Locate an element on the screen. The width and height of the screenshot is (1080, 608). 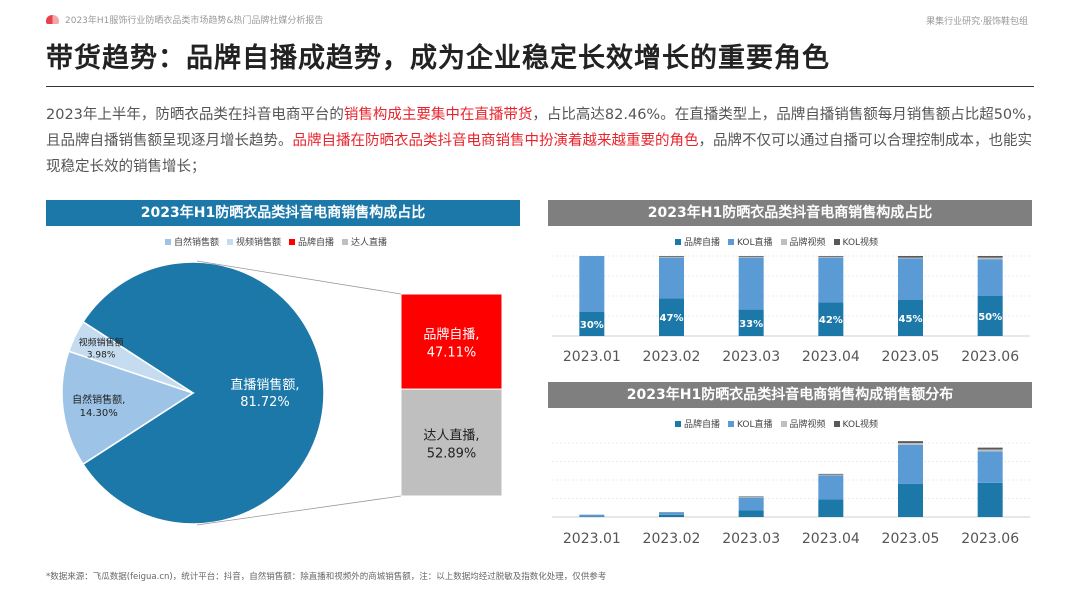
bar-data-label: 42% is located at coordinates (831, 320).